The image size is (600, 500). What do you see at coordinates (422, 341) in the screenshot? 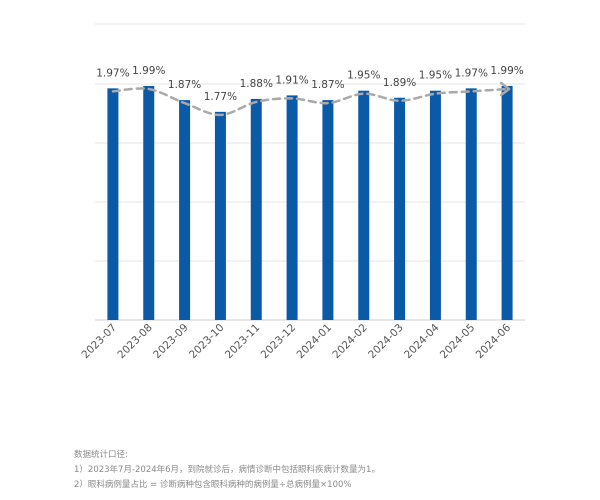
I see `x-tick-label: 2024-04` at bounding box center [422, 341].